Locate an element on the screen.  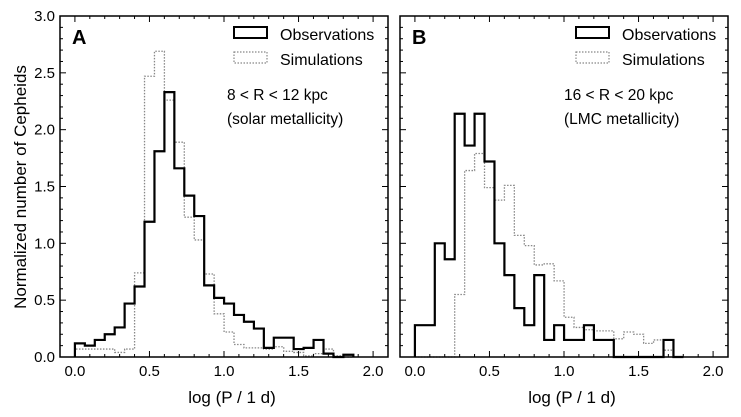
y-axis-label: Normalized number of Cepheids is located at coordinates (20, 187).